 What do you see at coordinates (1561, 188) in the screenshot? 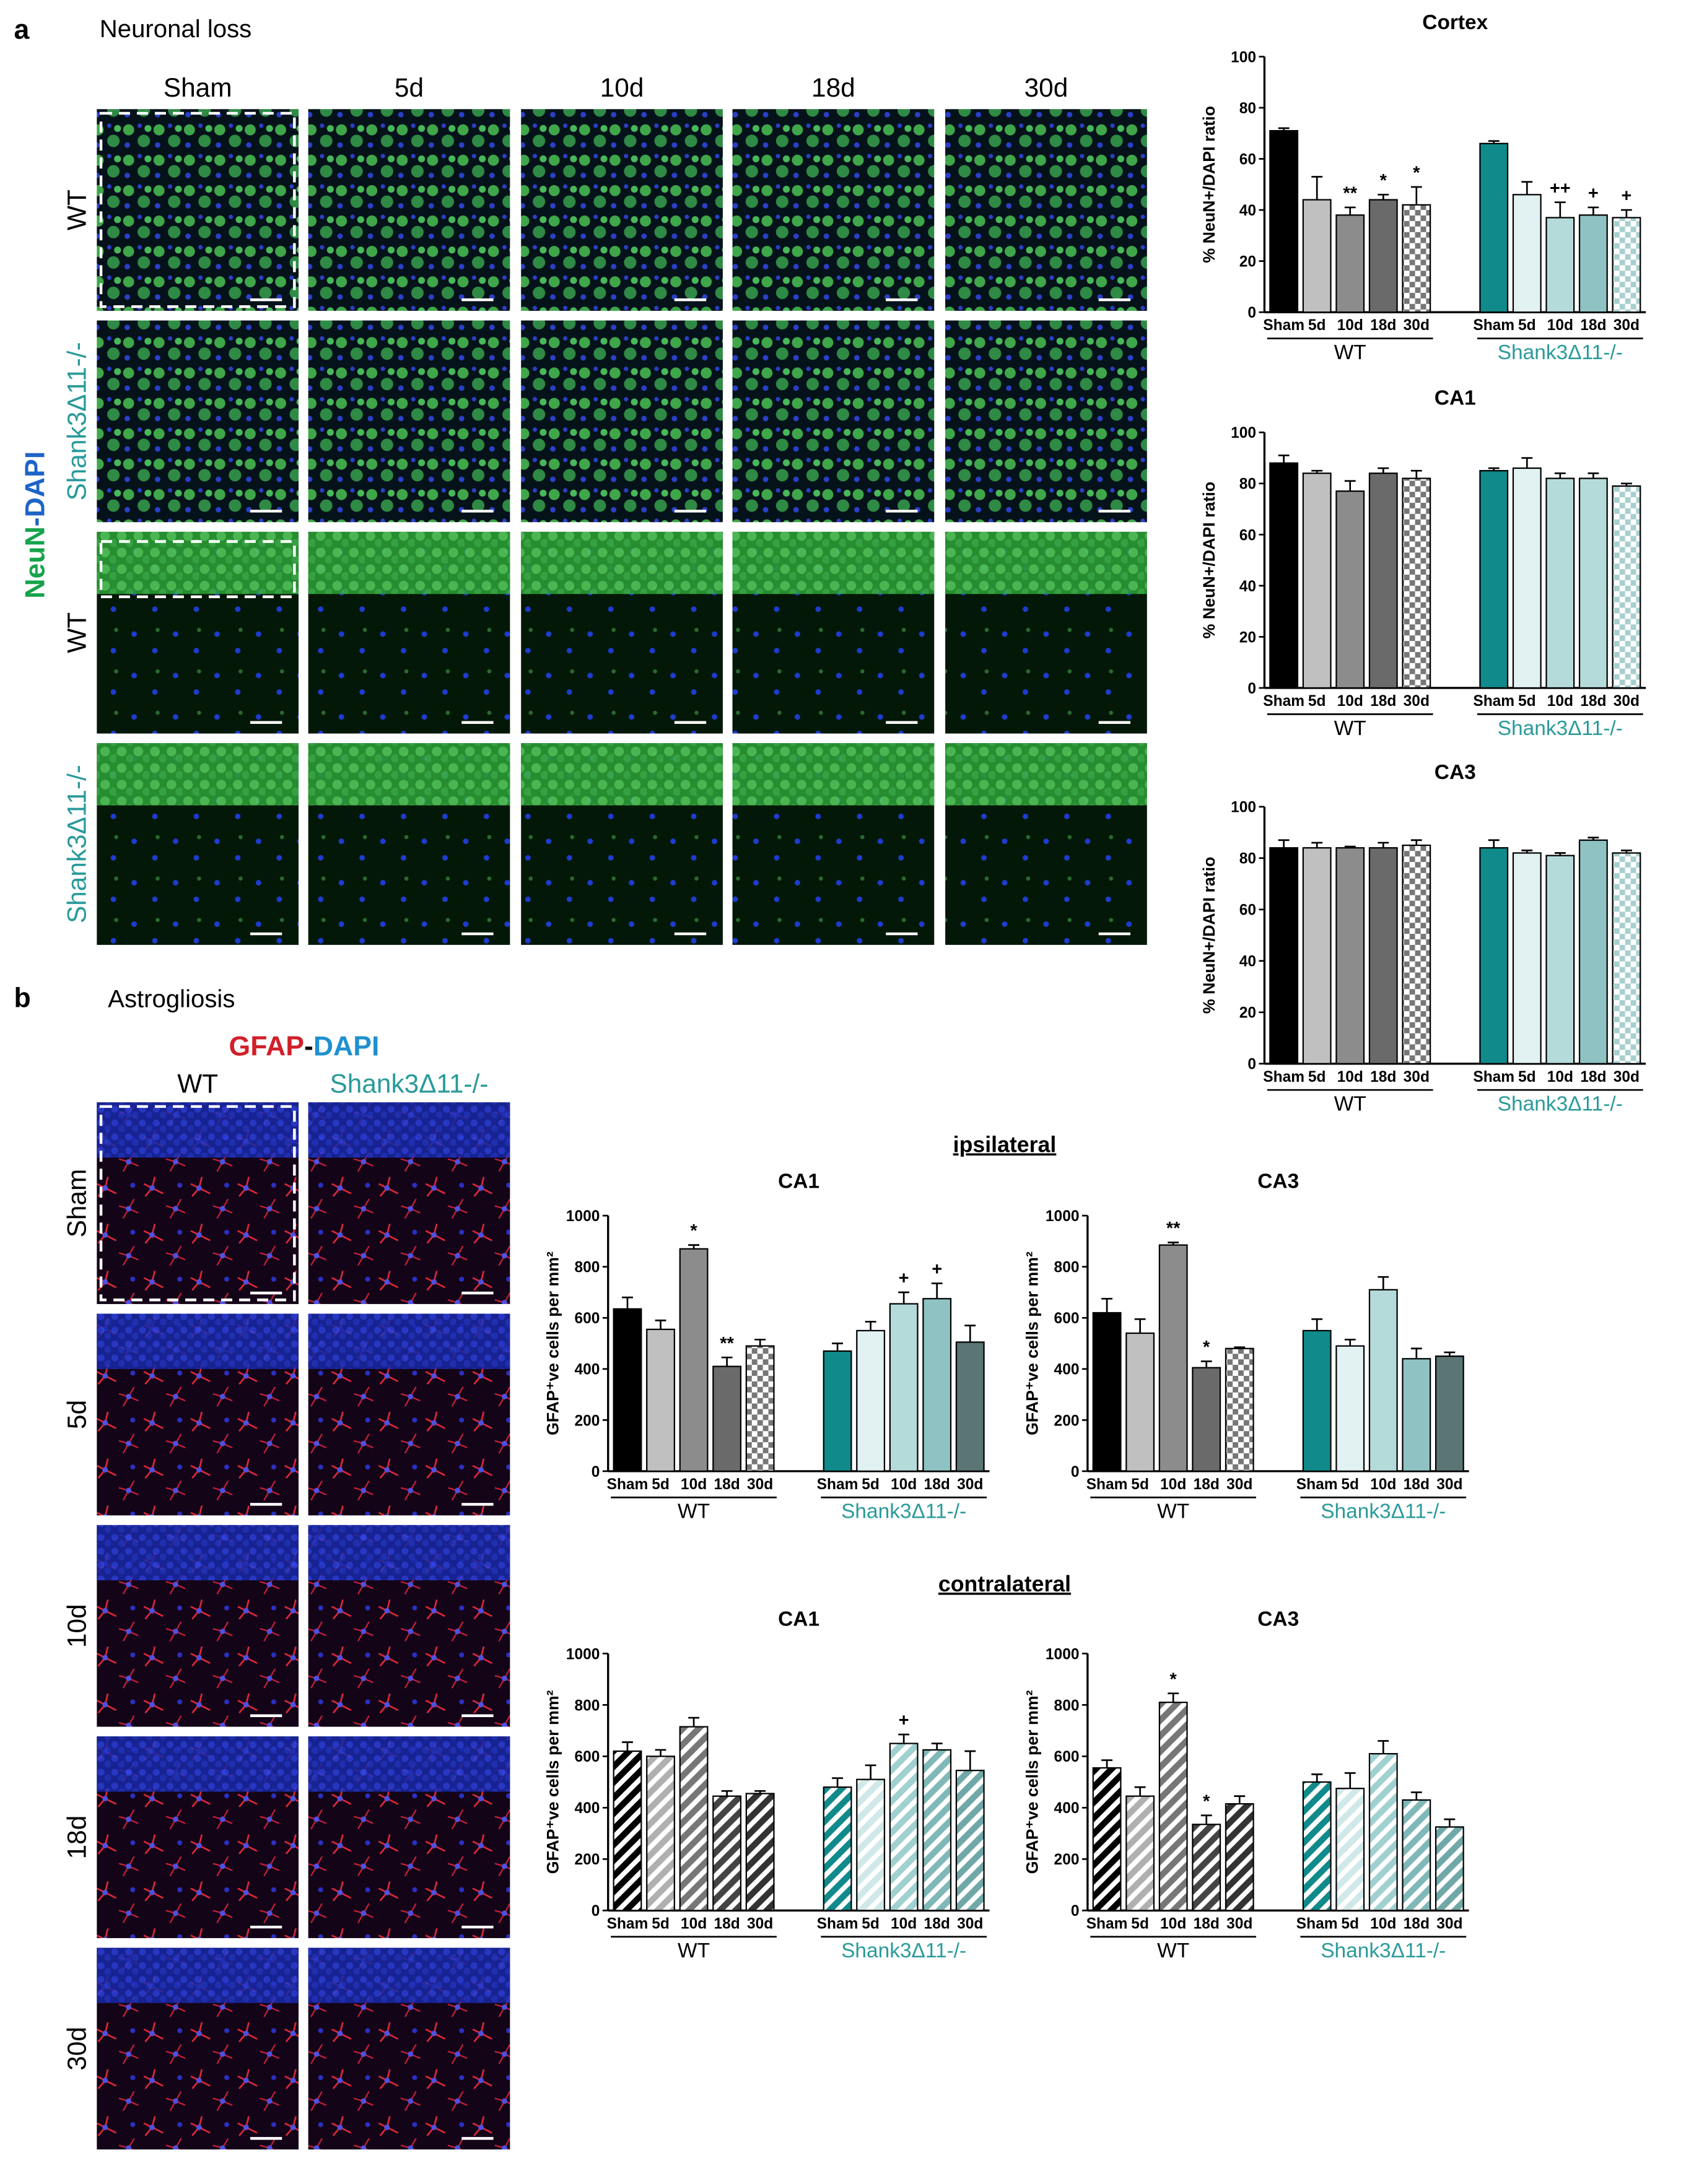
I see `significance: ++` at bounding box center [1561, 188].